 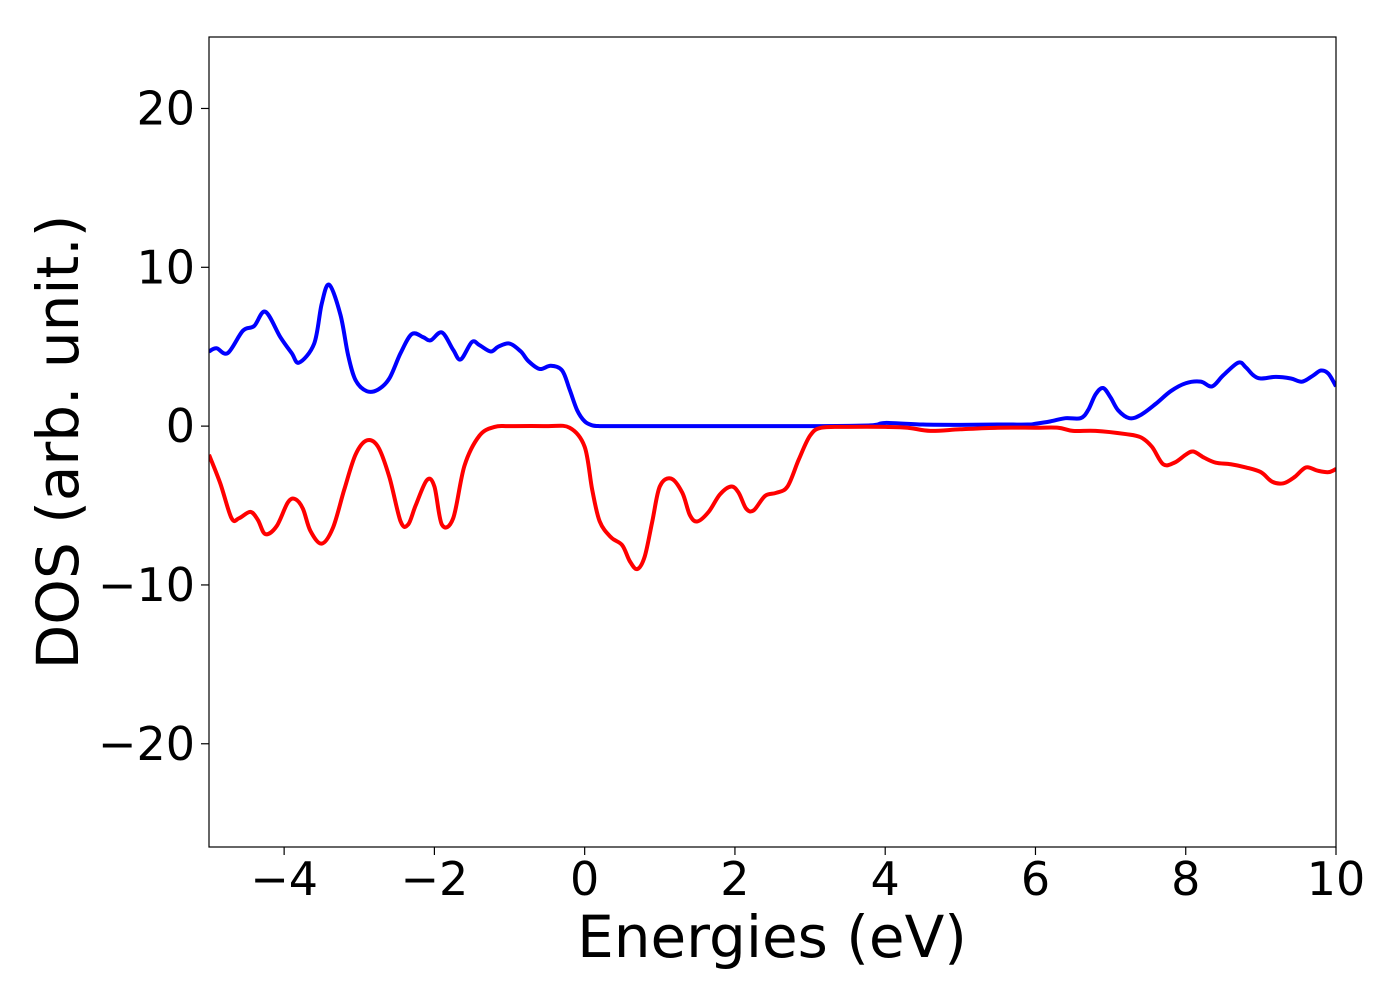 I want to click on x-tick-label: 4, so click(x=885, y=879).